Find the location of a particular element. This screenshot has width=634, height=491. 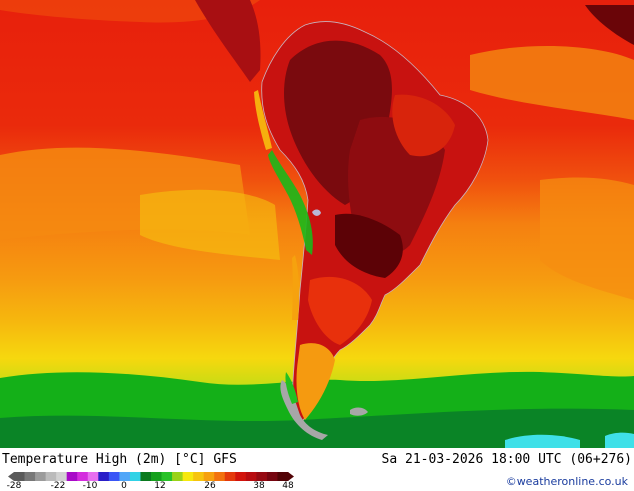

caribbean-islands is located at coordinates (609, 25).